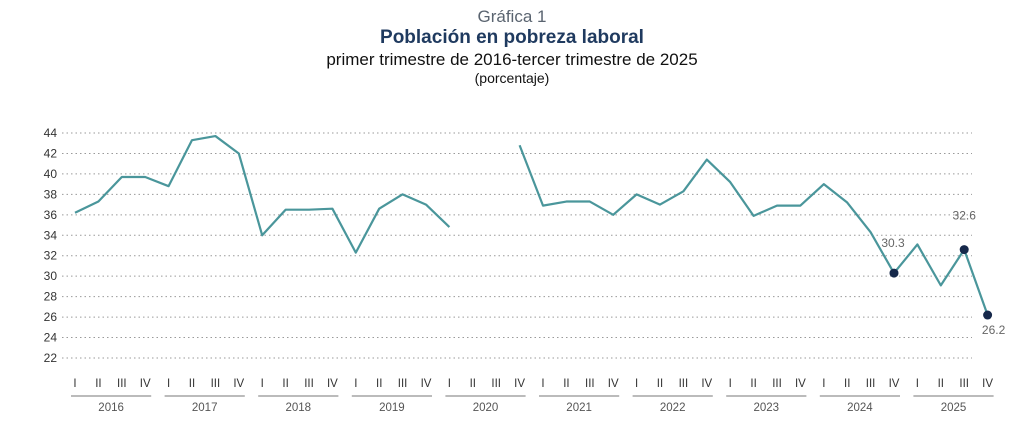 Image resolution: width=1024 pixels, height=435 pixels. What do you see at coordinates (51, 153) in the screenshot?
I see `y-tick-label: 42` at bounding box center [51, 153].